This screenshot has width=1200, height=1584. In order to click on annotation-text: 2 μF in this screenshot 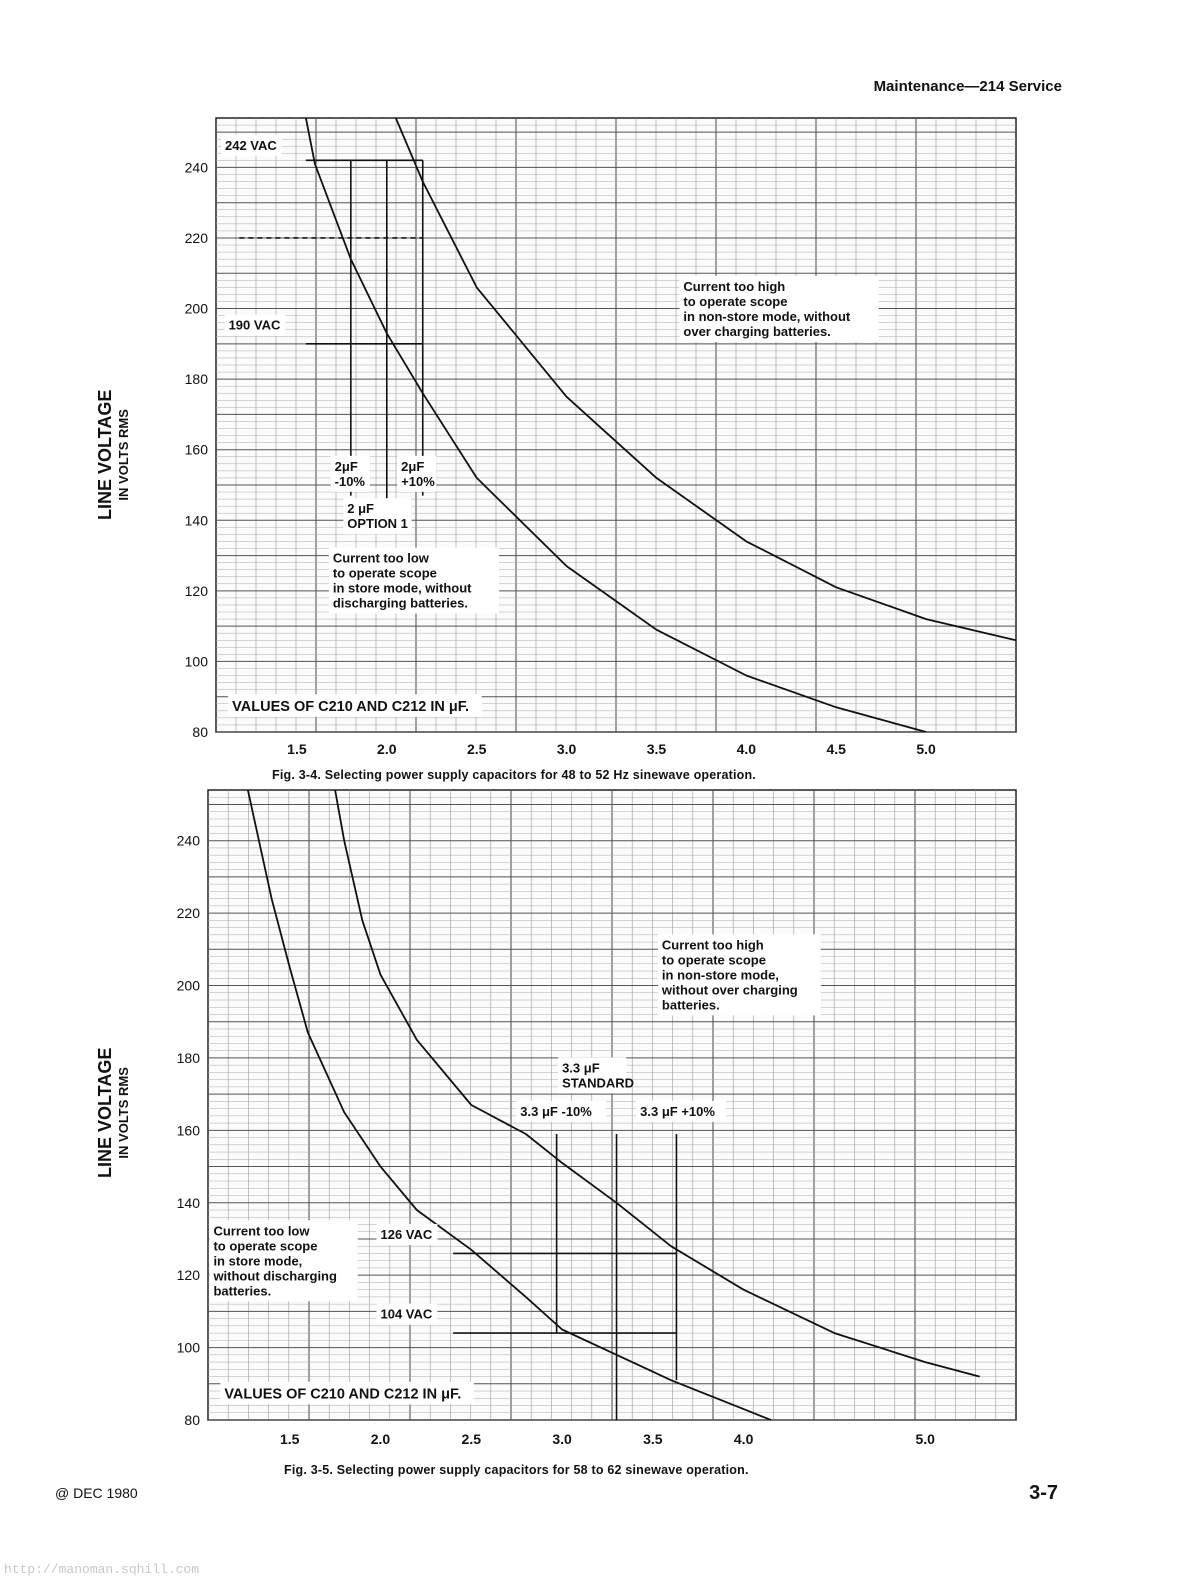, I will do `click(360, 508)`.